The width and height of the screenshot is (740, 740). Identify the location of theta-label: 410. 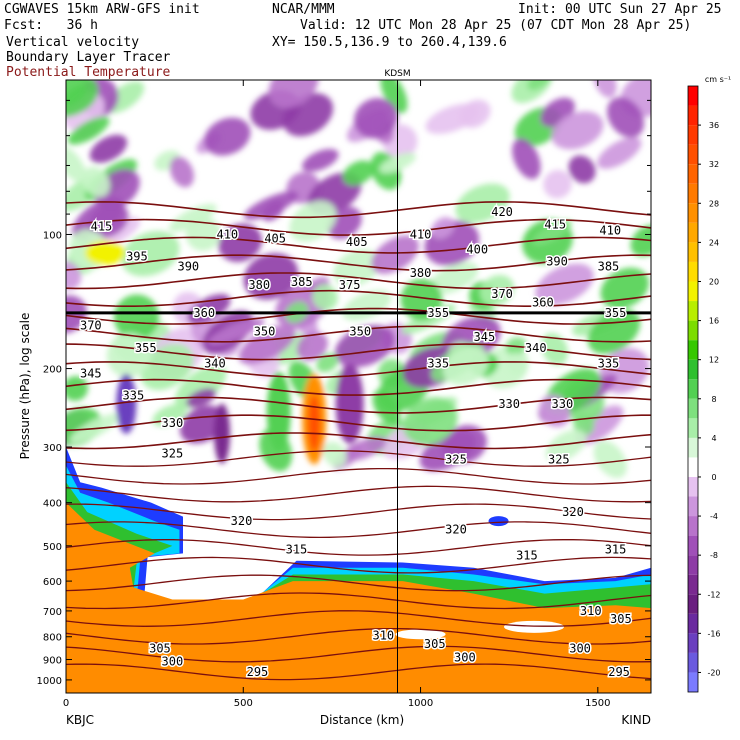
(421, 234).